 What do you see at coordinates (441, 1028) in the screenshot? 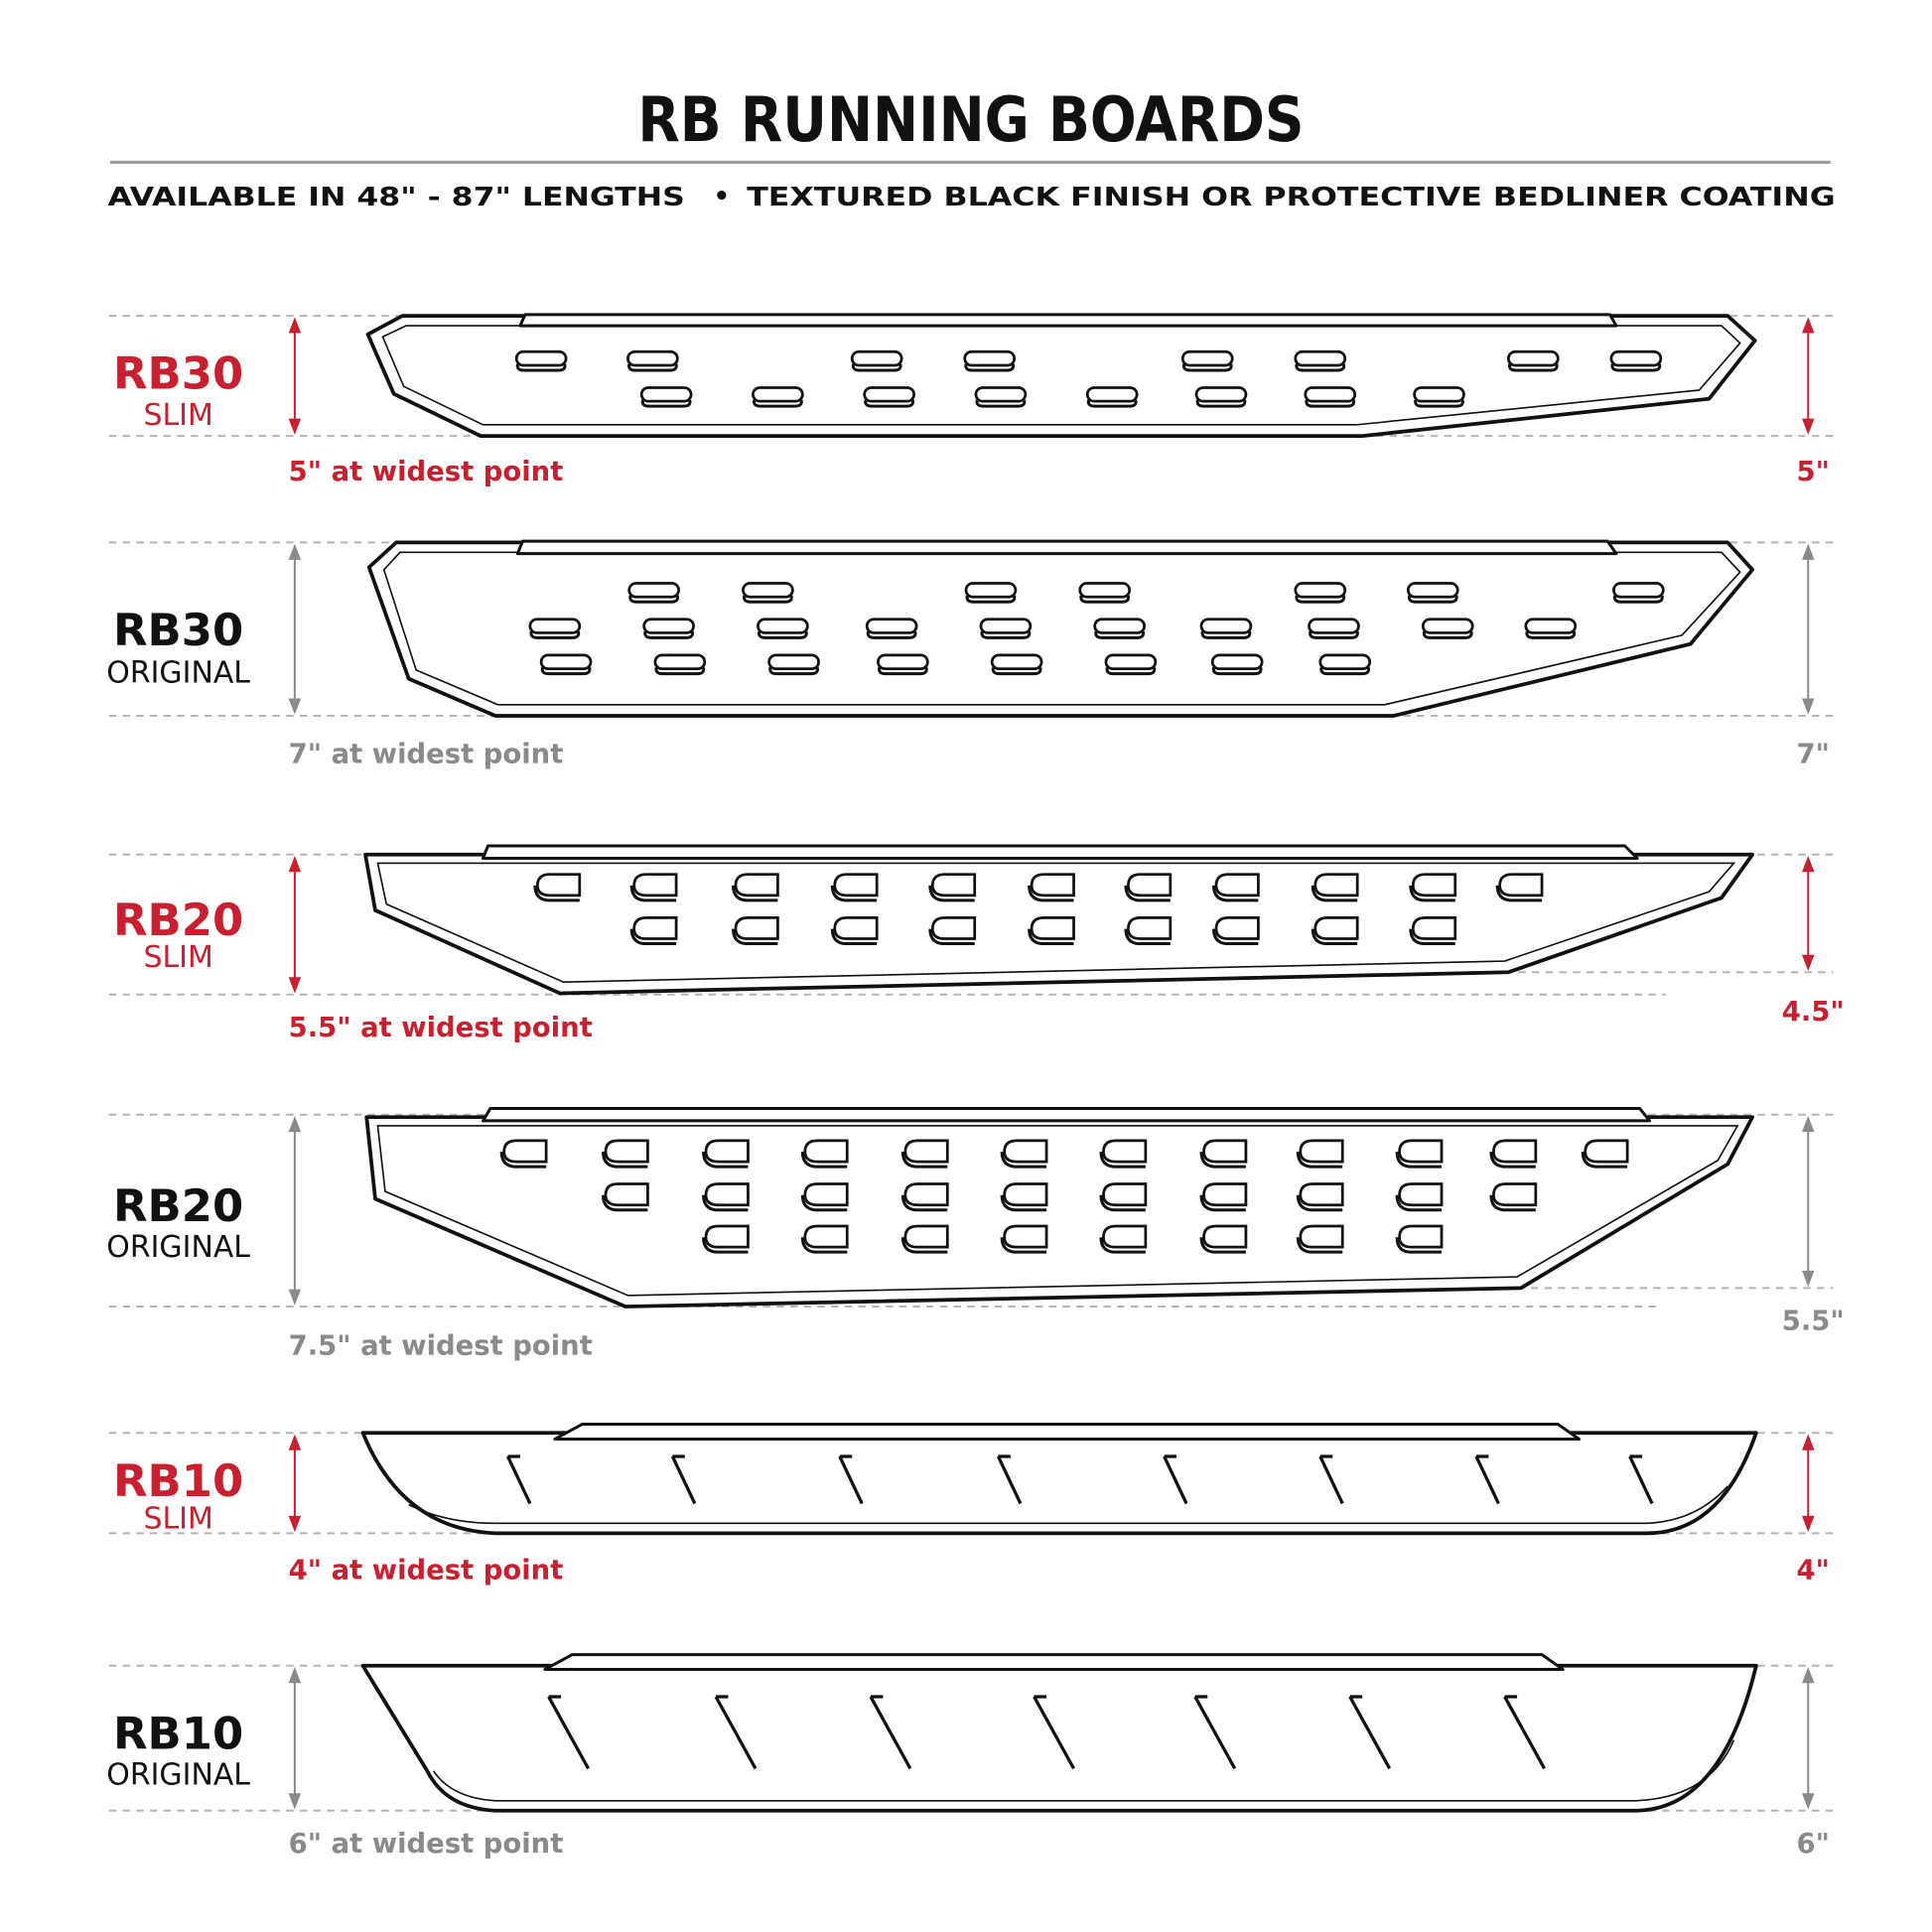
I see `widest-point-label: 5.5" at widest point` at bounding box center [441, 1028].